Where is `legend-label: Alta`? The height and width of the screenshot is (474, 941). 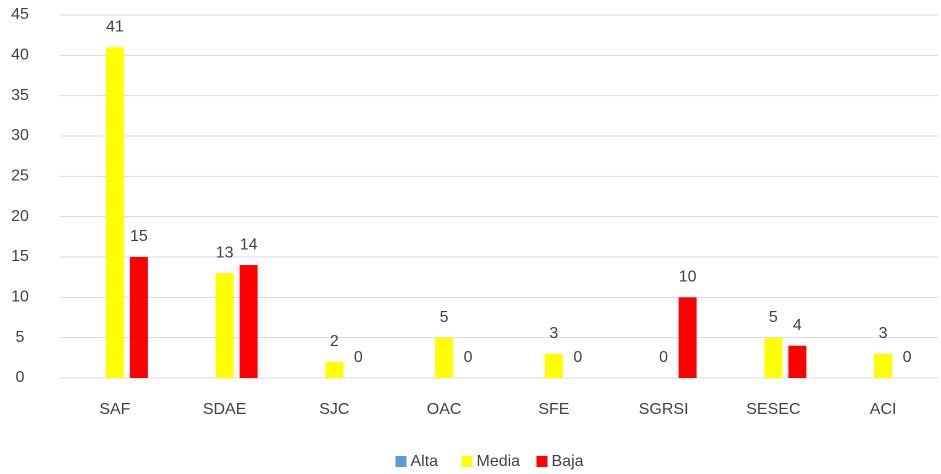
legend-label: Alta is located at coordinates (425, 461).